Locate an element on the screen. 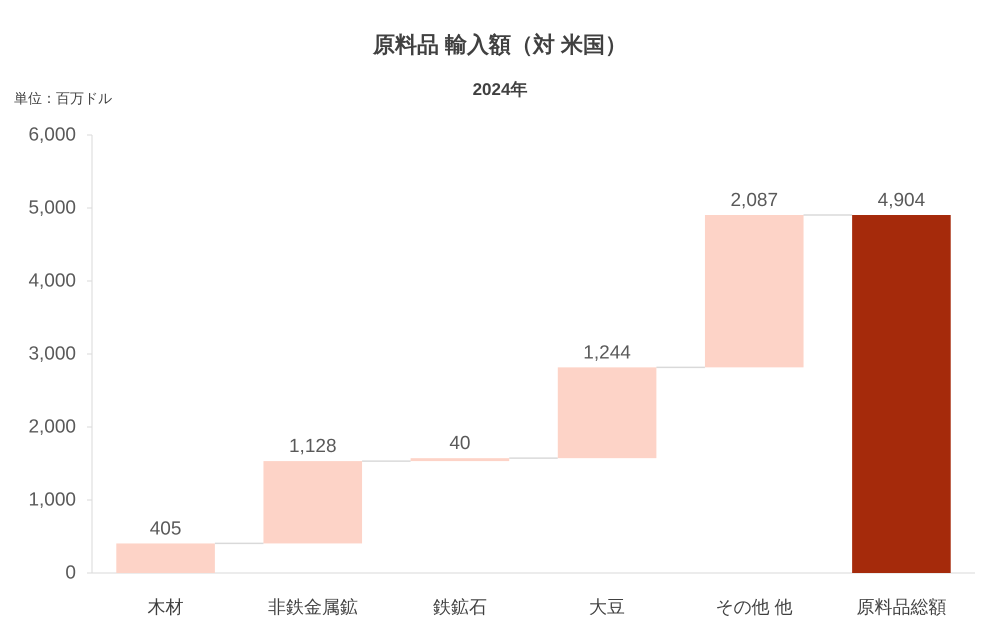 Image resolution: width=1000 pixels, height=640 pixels. data-label: 1,244 is located at coordinates (607, 353).